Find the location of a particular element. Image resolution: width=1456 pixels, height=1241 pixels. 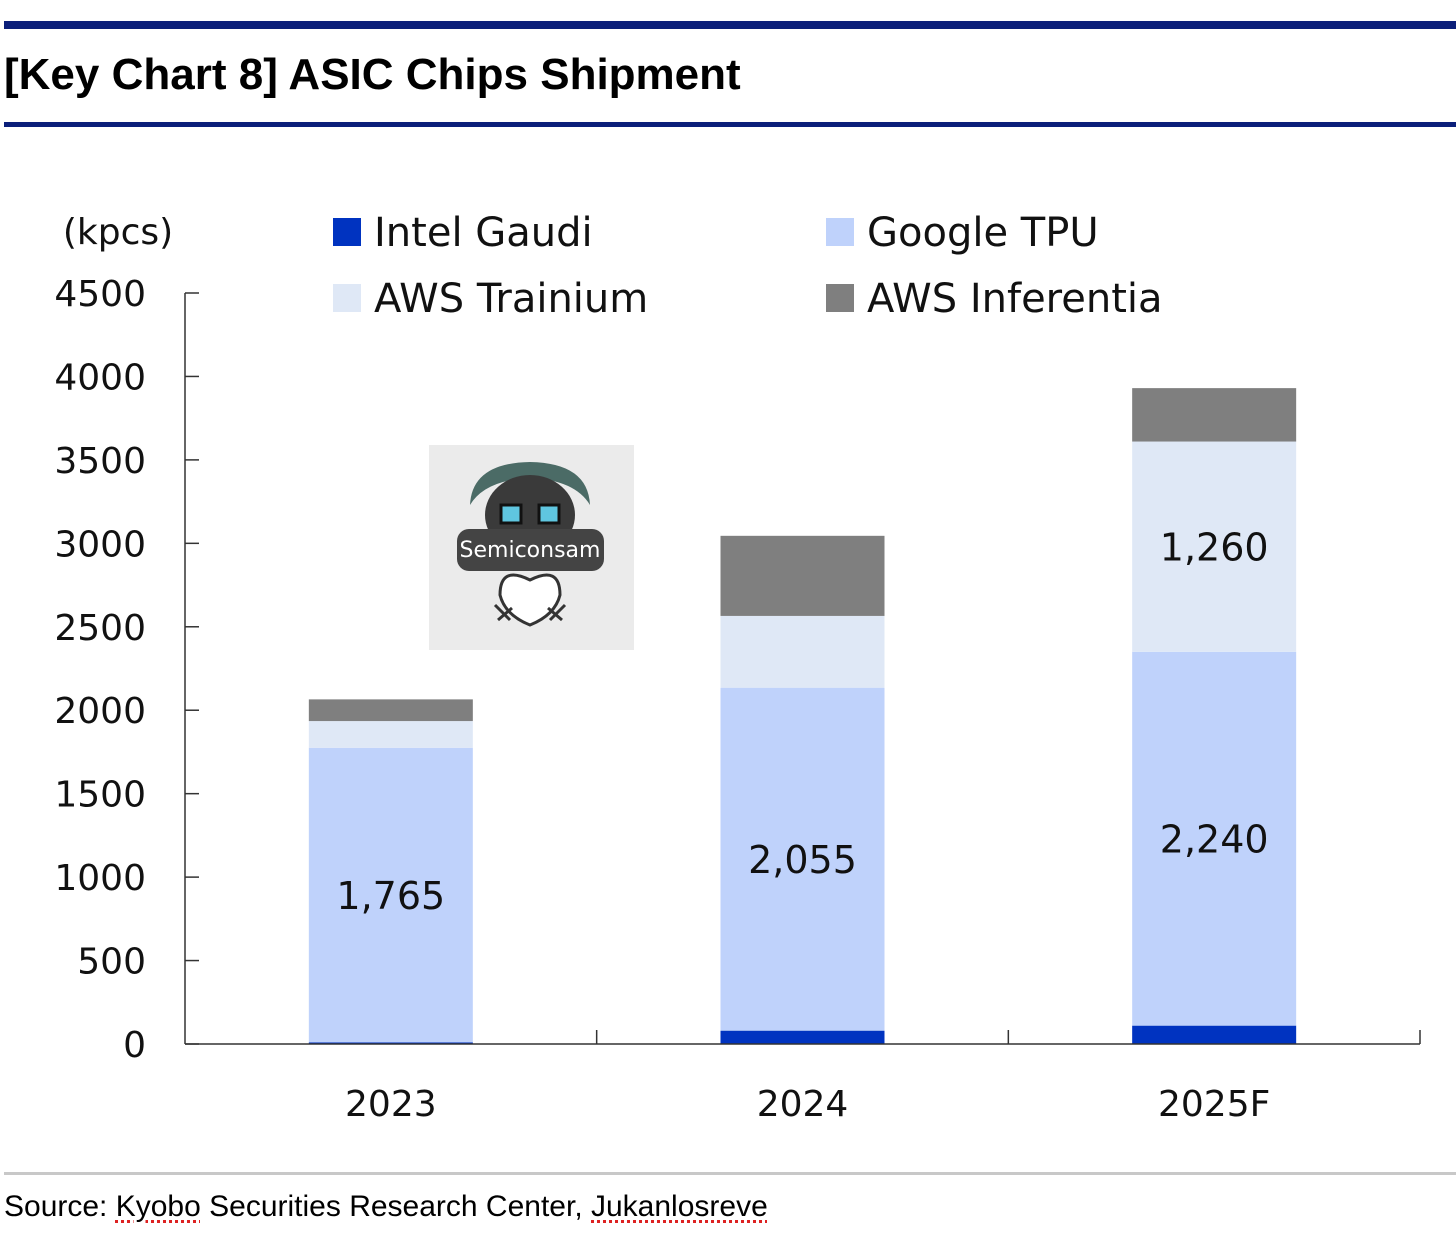

legend-swatch-aws-trainium is located at coordinates (347, 298).